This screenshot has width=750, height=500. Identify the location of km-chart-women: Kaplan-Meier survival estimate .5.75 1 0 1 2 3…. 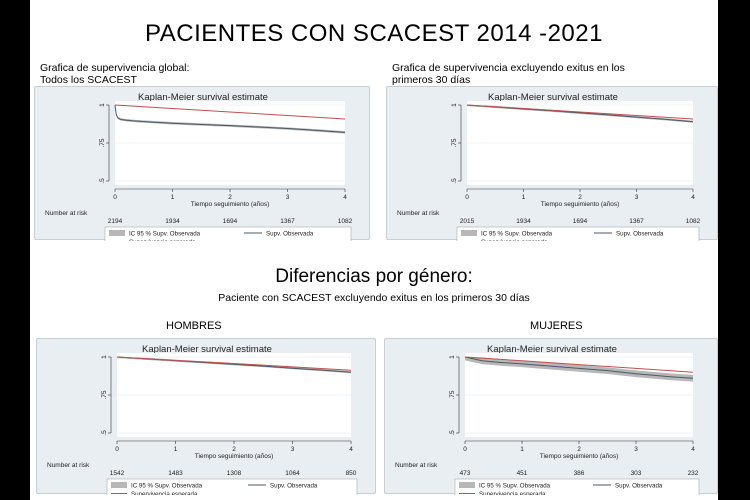
(551, 416).